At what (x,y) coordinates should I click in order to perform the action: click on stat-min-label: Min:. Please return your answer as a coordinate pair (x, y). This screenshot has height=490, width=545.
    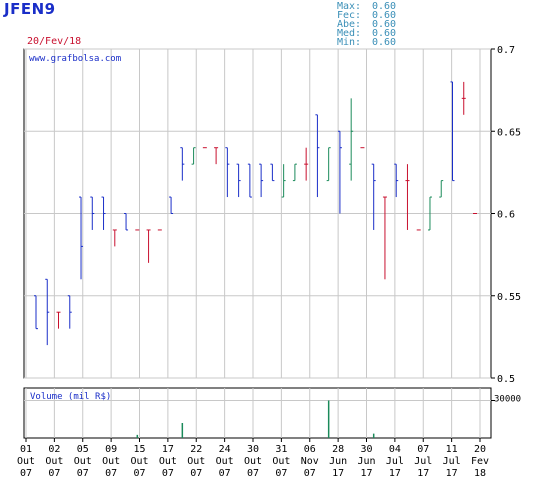
    Looking at the image, I should click on (349, 42).